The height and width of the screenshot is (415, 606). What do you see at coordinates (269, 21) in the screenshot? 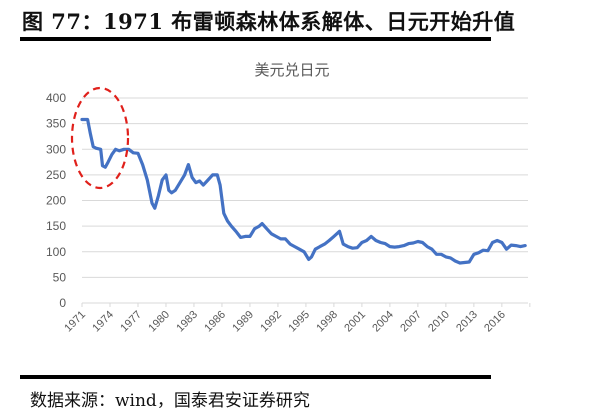
I see `figure-title: 图 77：1971 布雷顿森林体系解体、日元开始升值` at bounding box center [269, 21].